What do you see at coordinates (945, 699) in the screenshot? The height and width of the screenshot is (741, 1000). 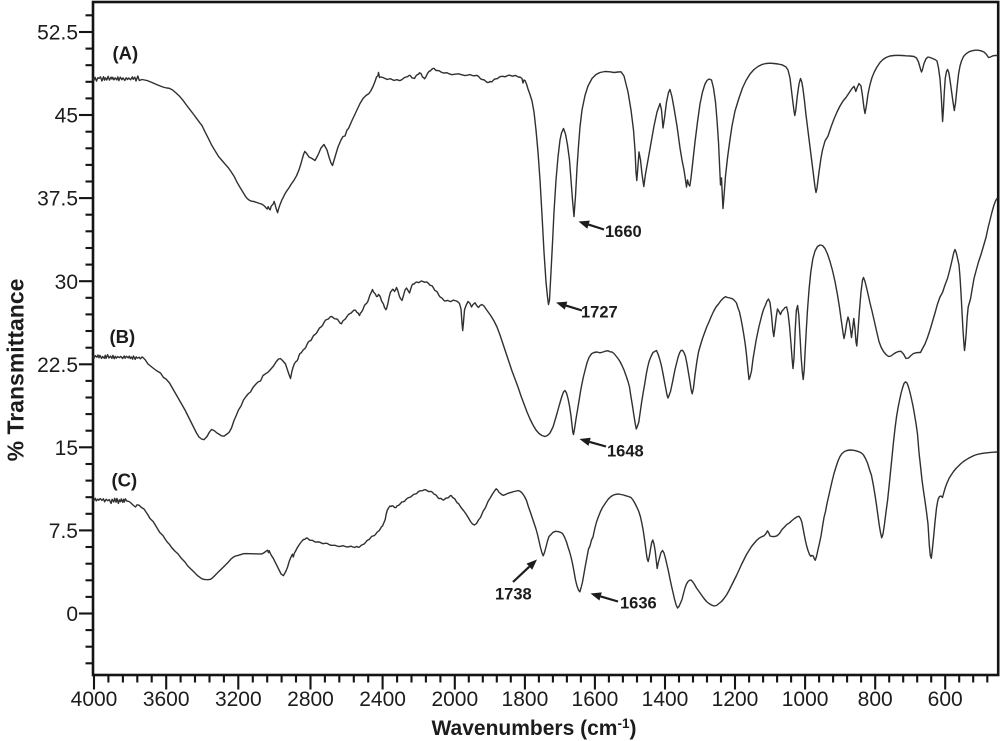 I see `svg-text: 600` at bounding box center [945, 699].